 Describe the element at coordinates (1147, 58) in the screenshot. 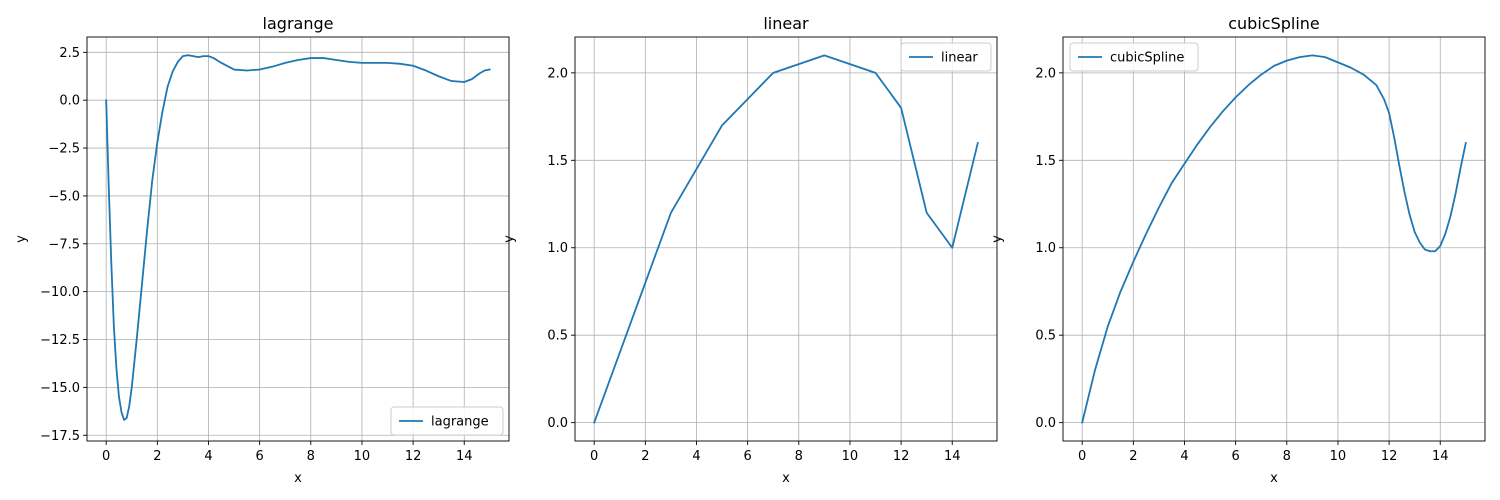

I see `legend-label: cubicSpline` at that location.